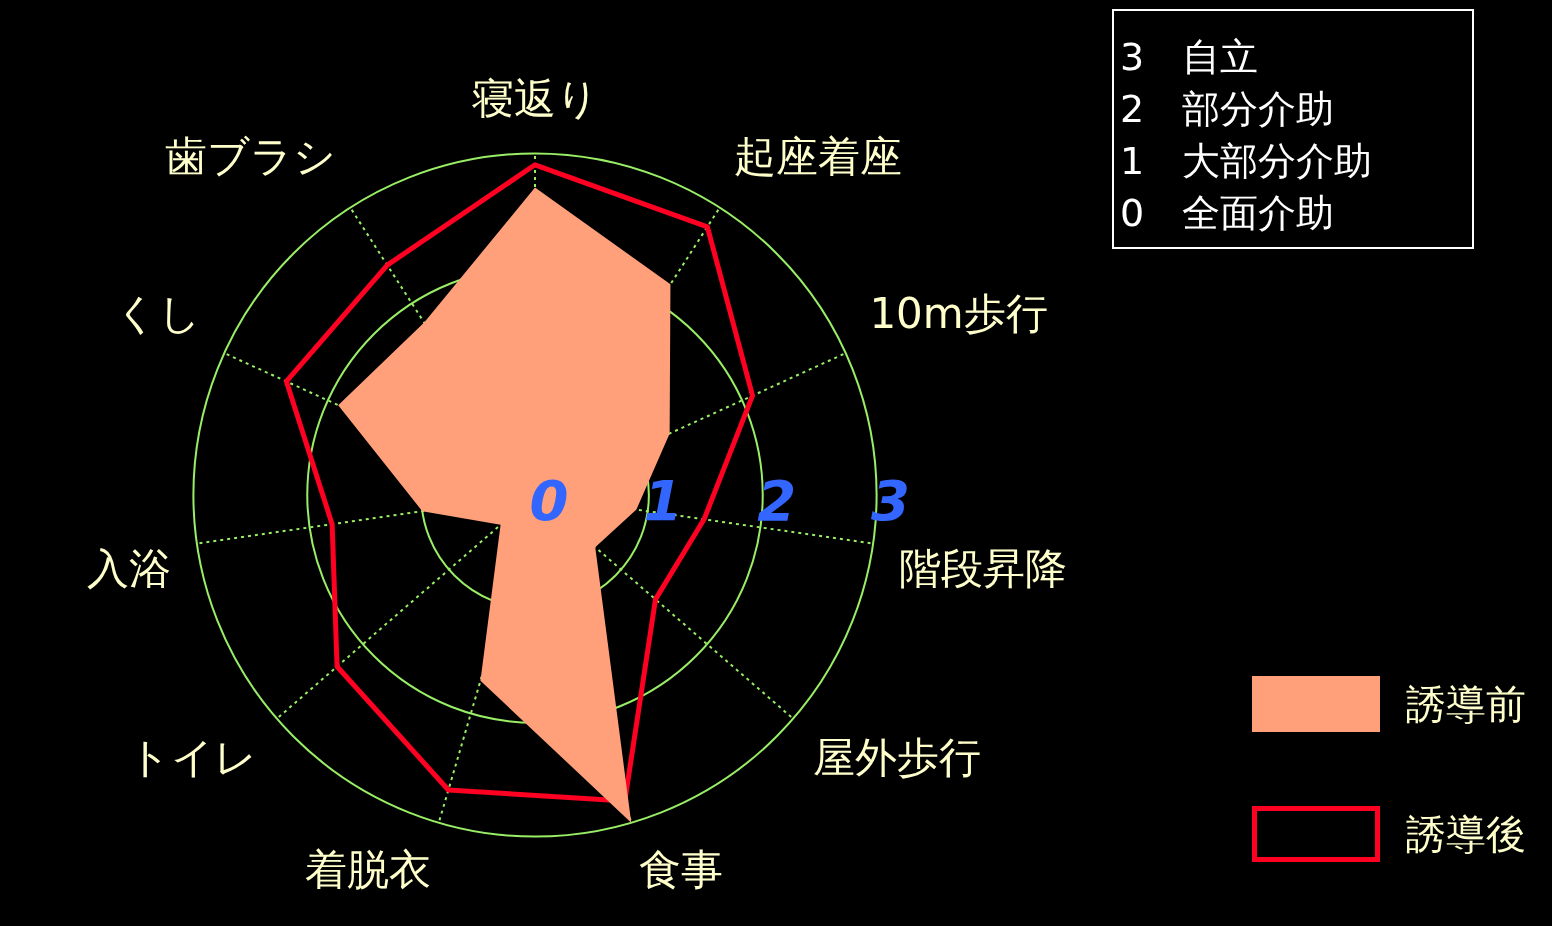 The width and height of the screenshot is (1552, 926). Describe the element at coordinates (982, 569) in the screenshot. I see `spoke-label: 階段昇降` at that location.